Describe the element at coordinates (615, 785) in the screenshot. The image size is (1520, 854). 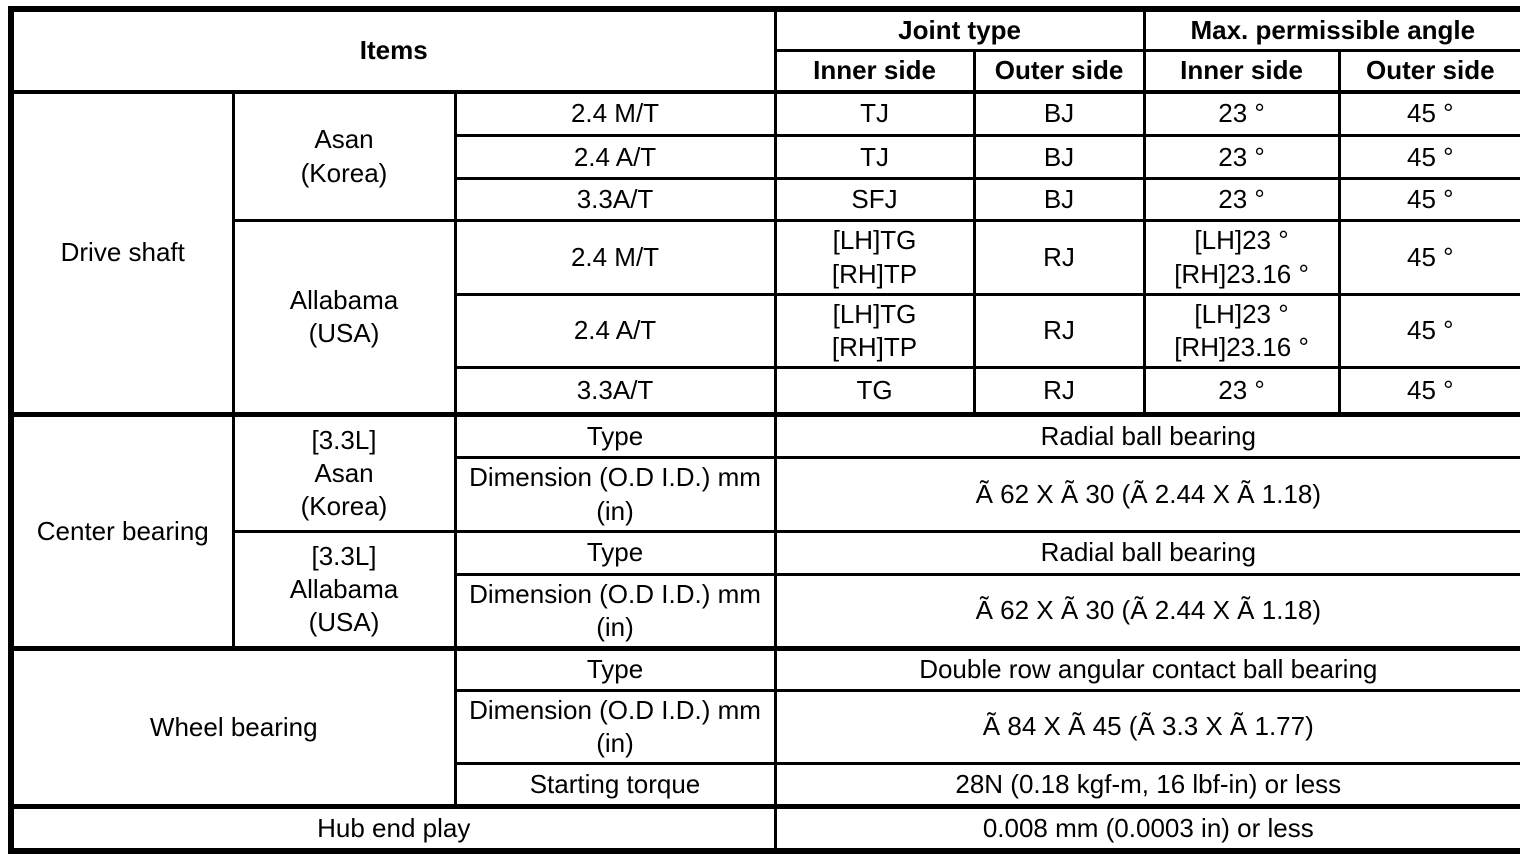
I see `torque-label-cell: Starting torque` at that location.